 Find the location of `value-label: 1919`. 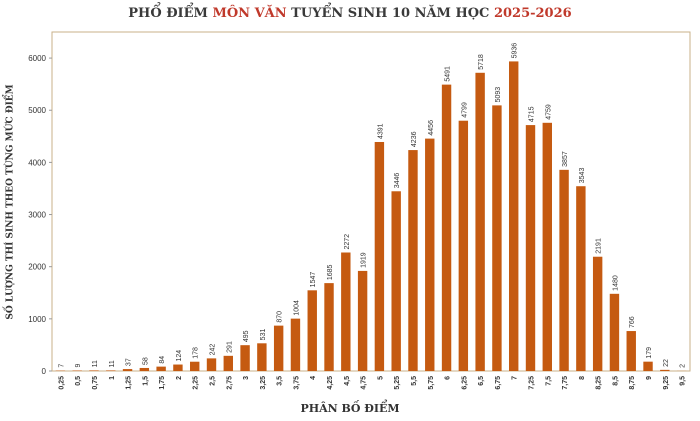

value-label: 1919 is located at coordinates (364, 260).